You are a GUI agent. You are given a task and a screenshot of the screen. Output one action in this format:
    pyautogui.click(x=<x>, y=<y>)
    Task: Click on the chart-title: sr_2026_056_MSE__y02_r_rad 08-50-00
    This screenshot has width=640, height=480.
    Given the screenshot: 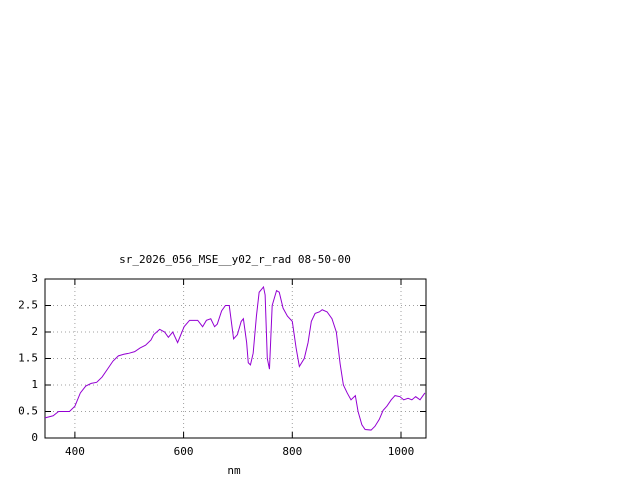 What is the action you would take?
    pyautogui.click(x=235, y=259)
    